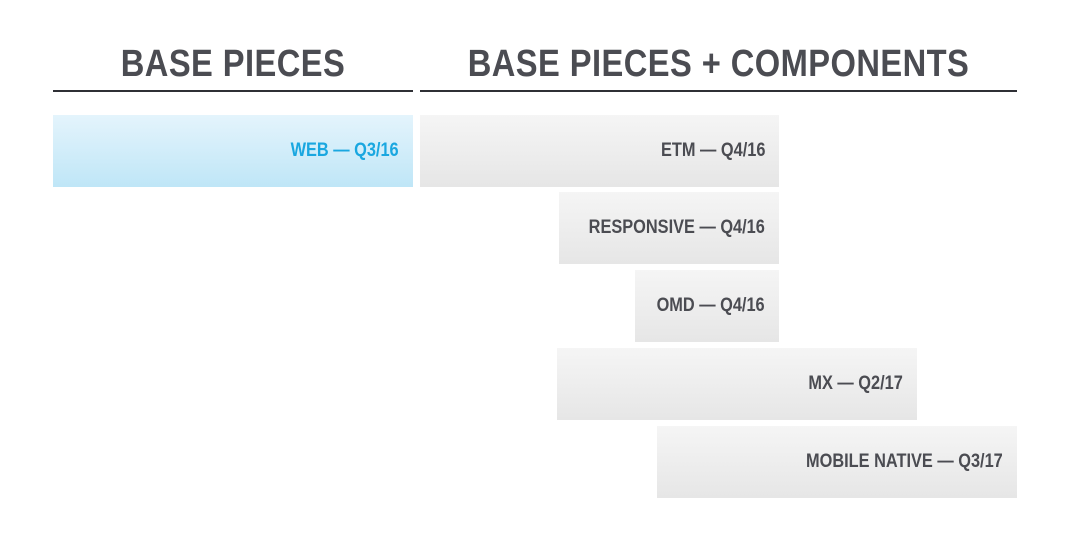  What do you see at coordinates (599, 151) in the screenshot?
I see `bar-etm: ETM — Q4/16` at bounding box center [599, 151].